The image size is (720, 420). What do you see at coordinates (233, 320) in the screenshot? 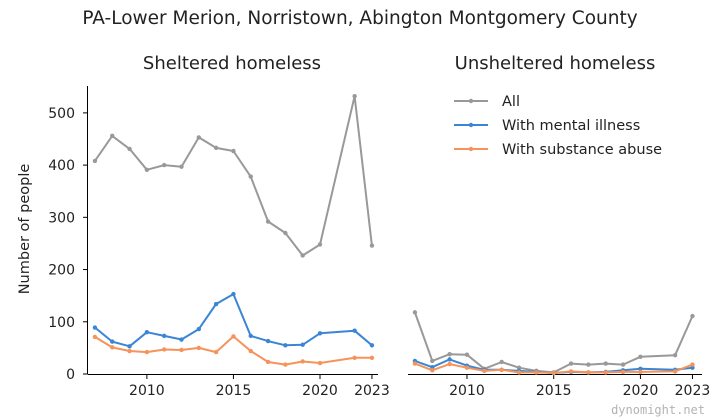
I see `series-line-with-mental-illness` at bounding box center [233, 320].